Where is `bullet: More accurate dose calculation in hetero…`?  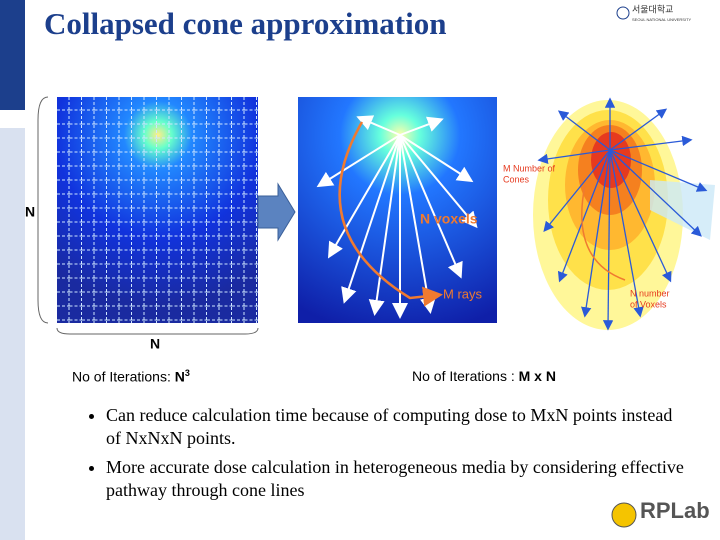
bullet: More accurate dose calculation in hetero… is located at coordinates (396, 479).